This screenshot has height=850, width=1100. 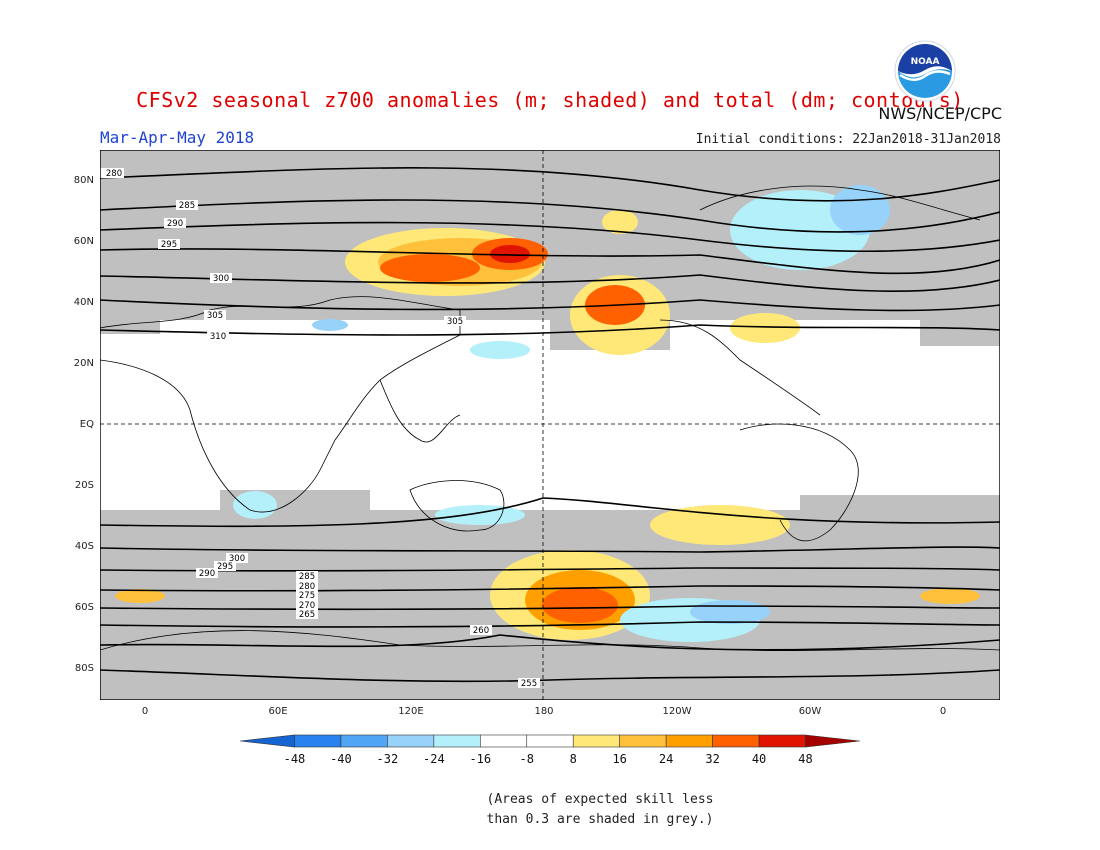 What do you see at coordinates (83, 363) in the screenshot?
I see `lat-label: 20N` at bounding box center [83, 363].